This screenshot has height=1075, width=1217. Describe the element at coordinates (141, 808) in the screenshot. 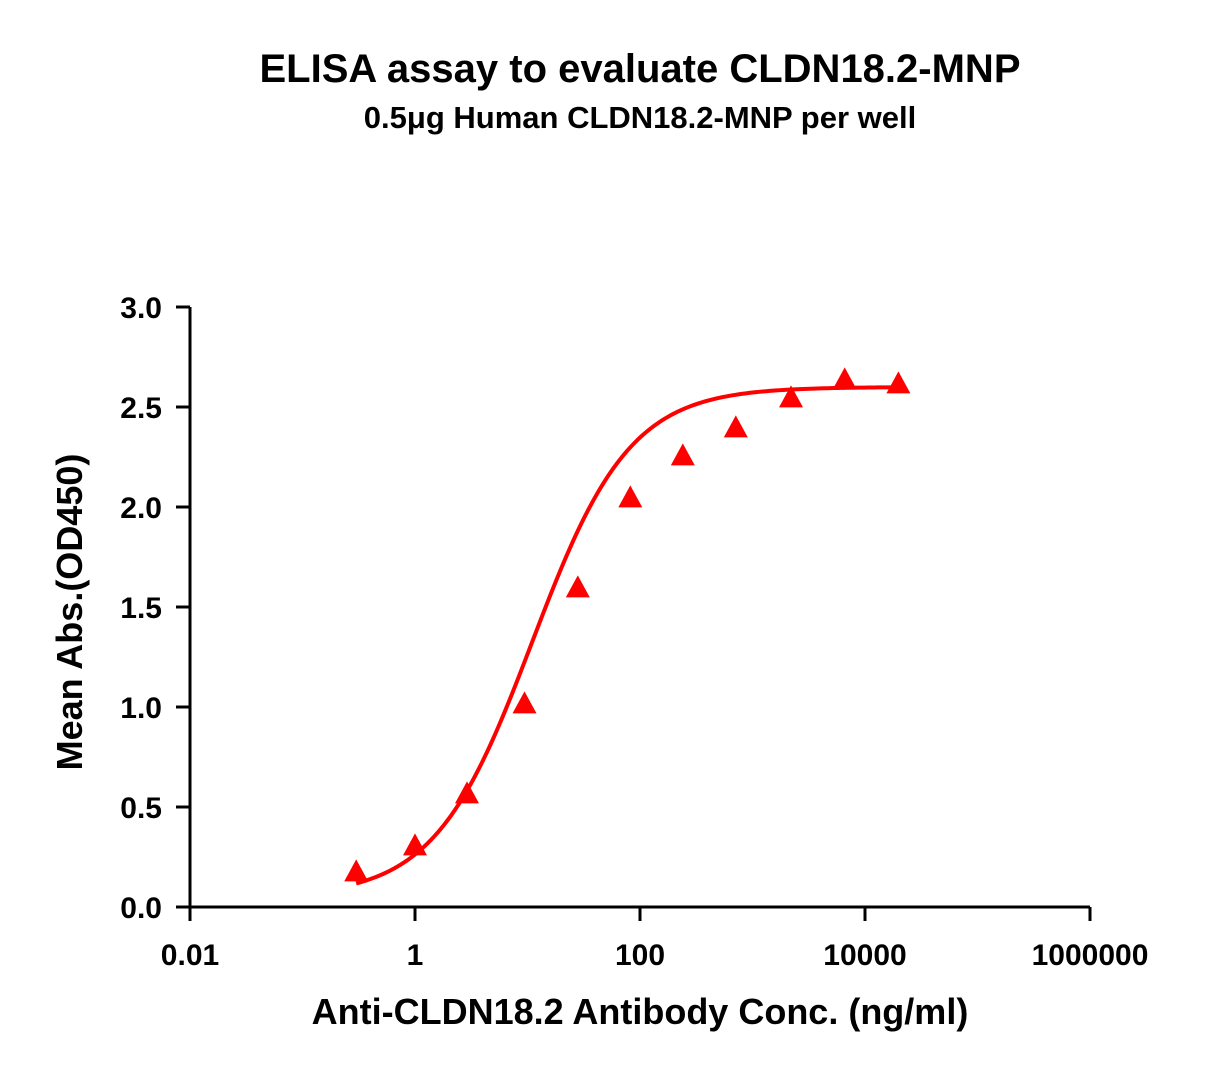

I see `y-tick-label: 0.5` at that location.